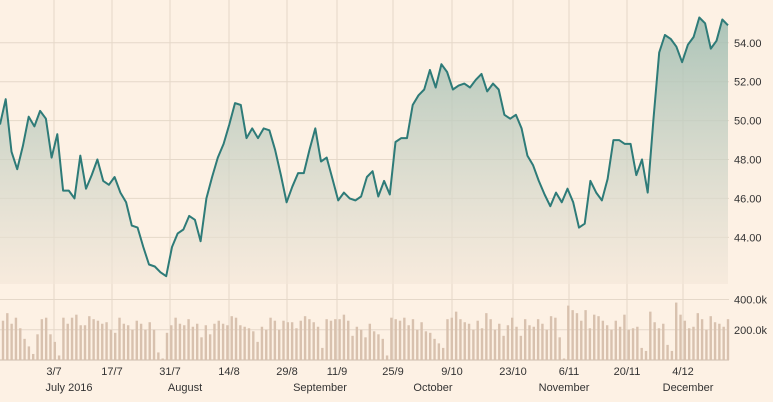 The image size is (773, 402). Describe the element at coordinates (111, 372) in the screenshot. I see `date-tick-label: 17/7` at that location.